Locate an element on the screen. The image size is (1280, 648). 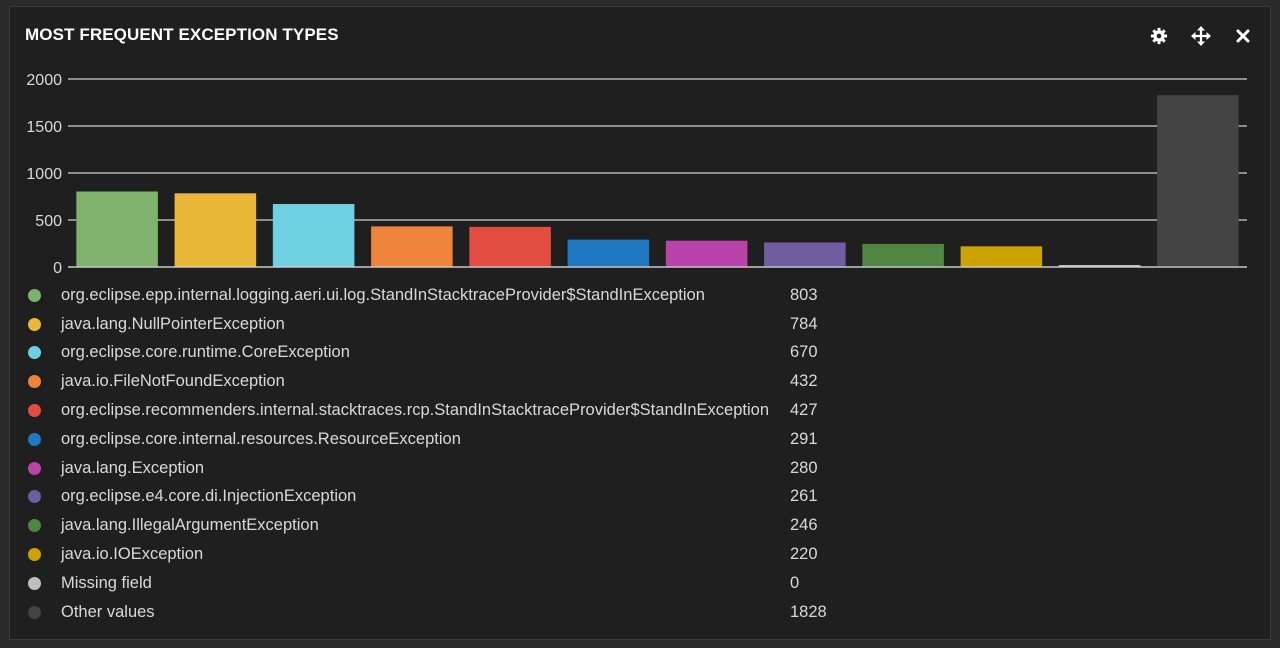
move-icon is located at coordinates (1201, 36).